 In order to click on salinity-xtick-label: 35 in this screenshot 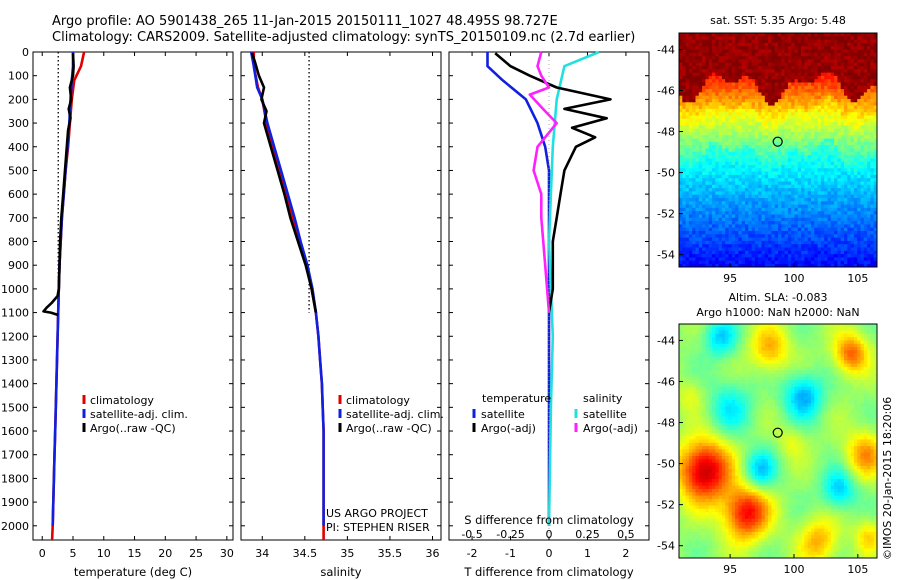, I will do `click(347, 553)`.